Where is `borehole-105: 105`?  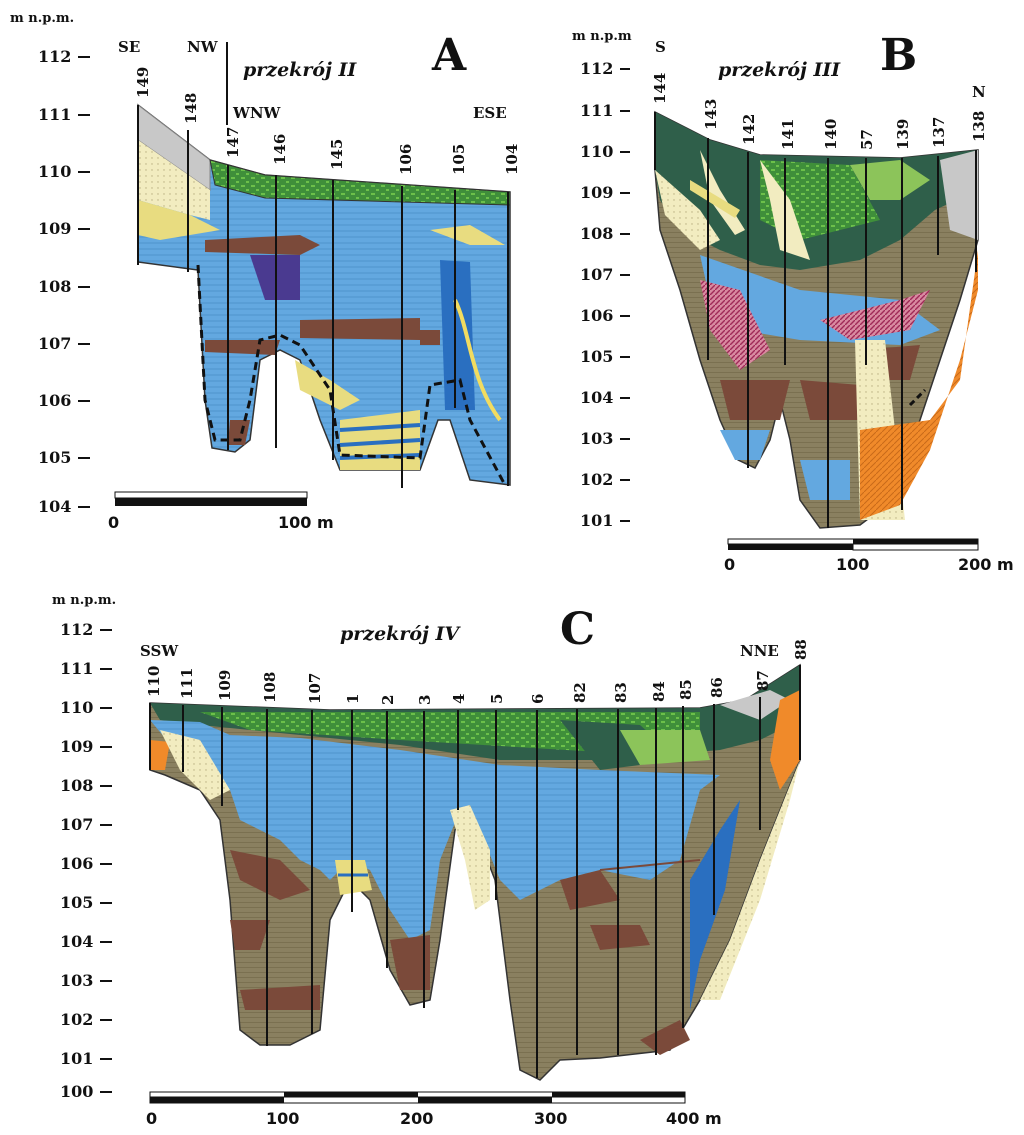
borehole-105: 105 is located at coordinates (459, 159).